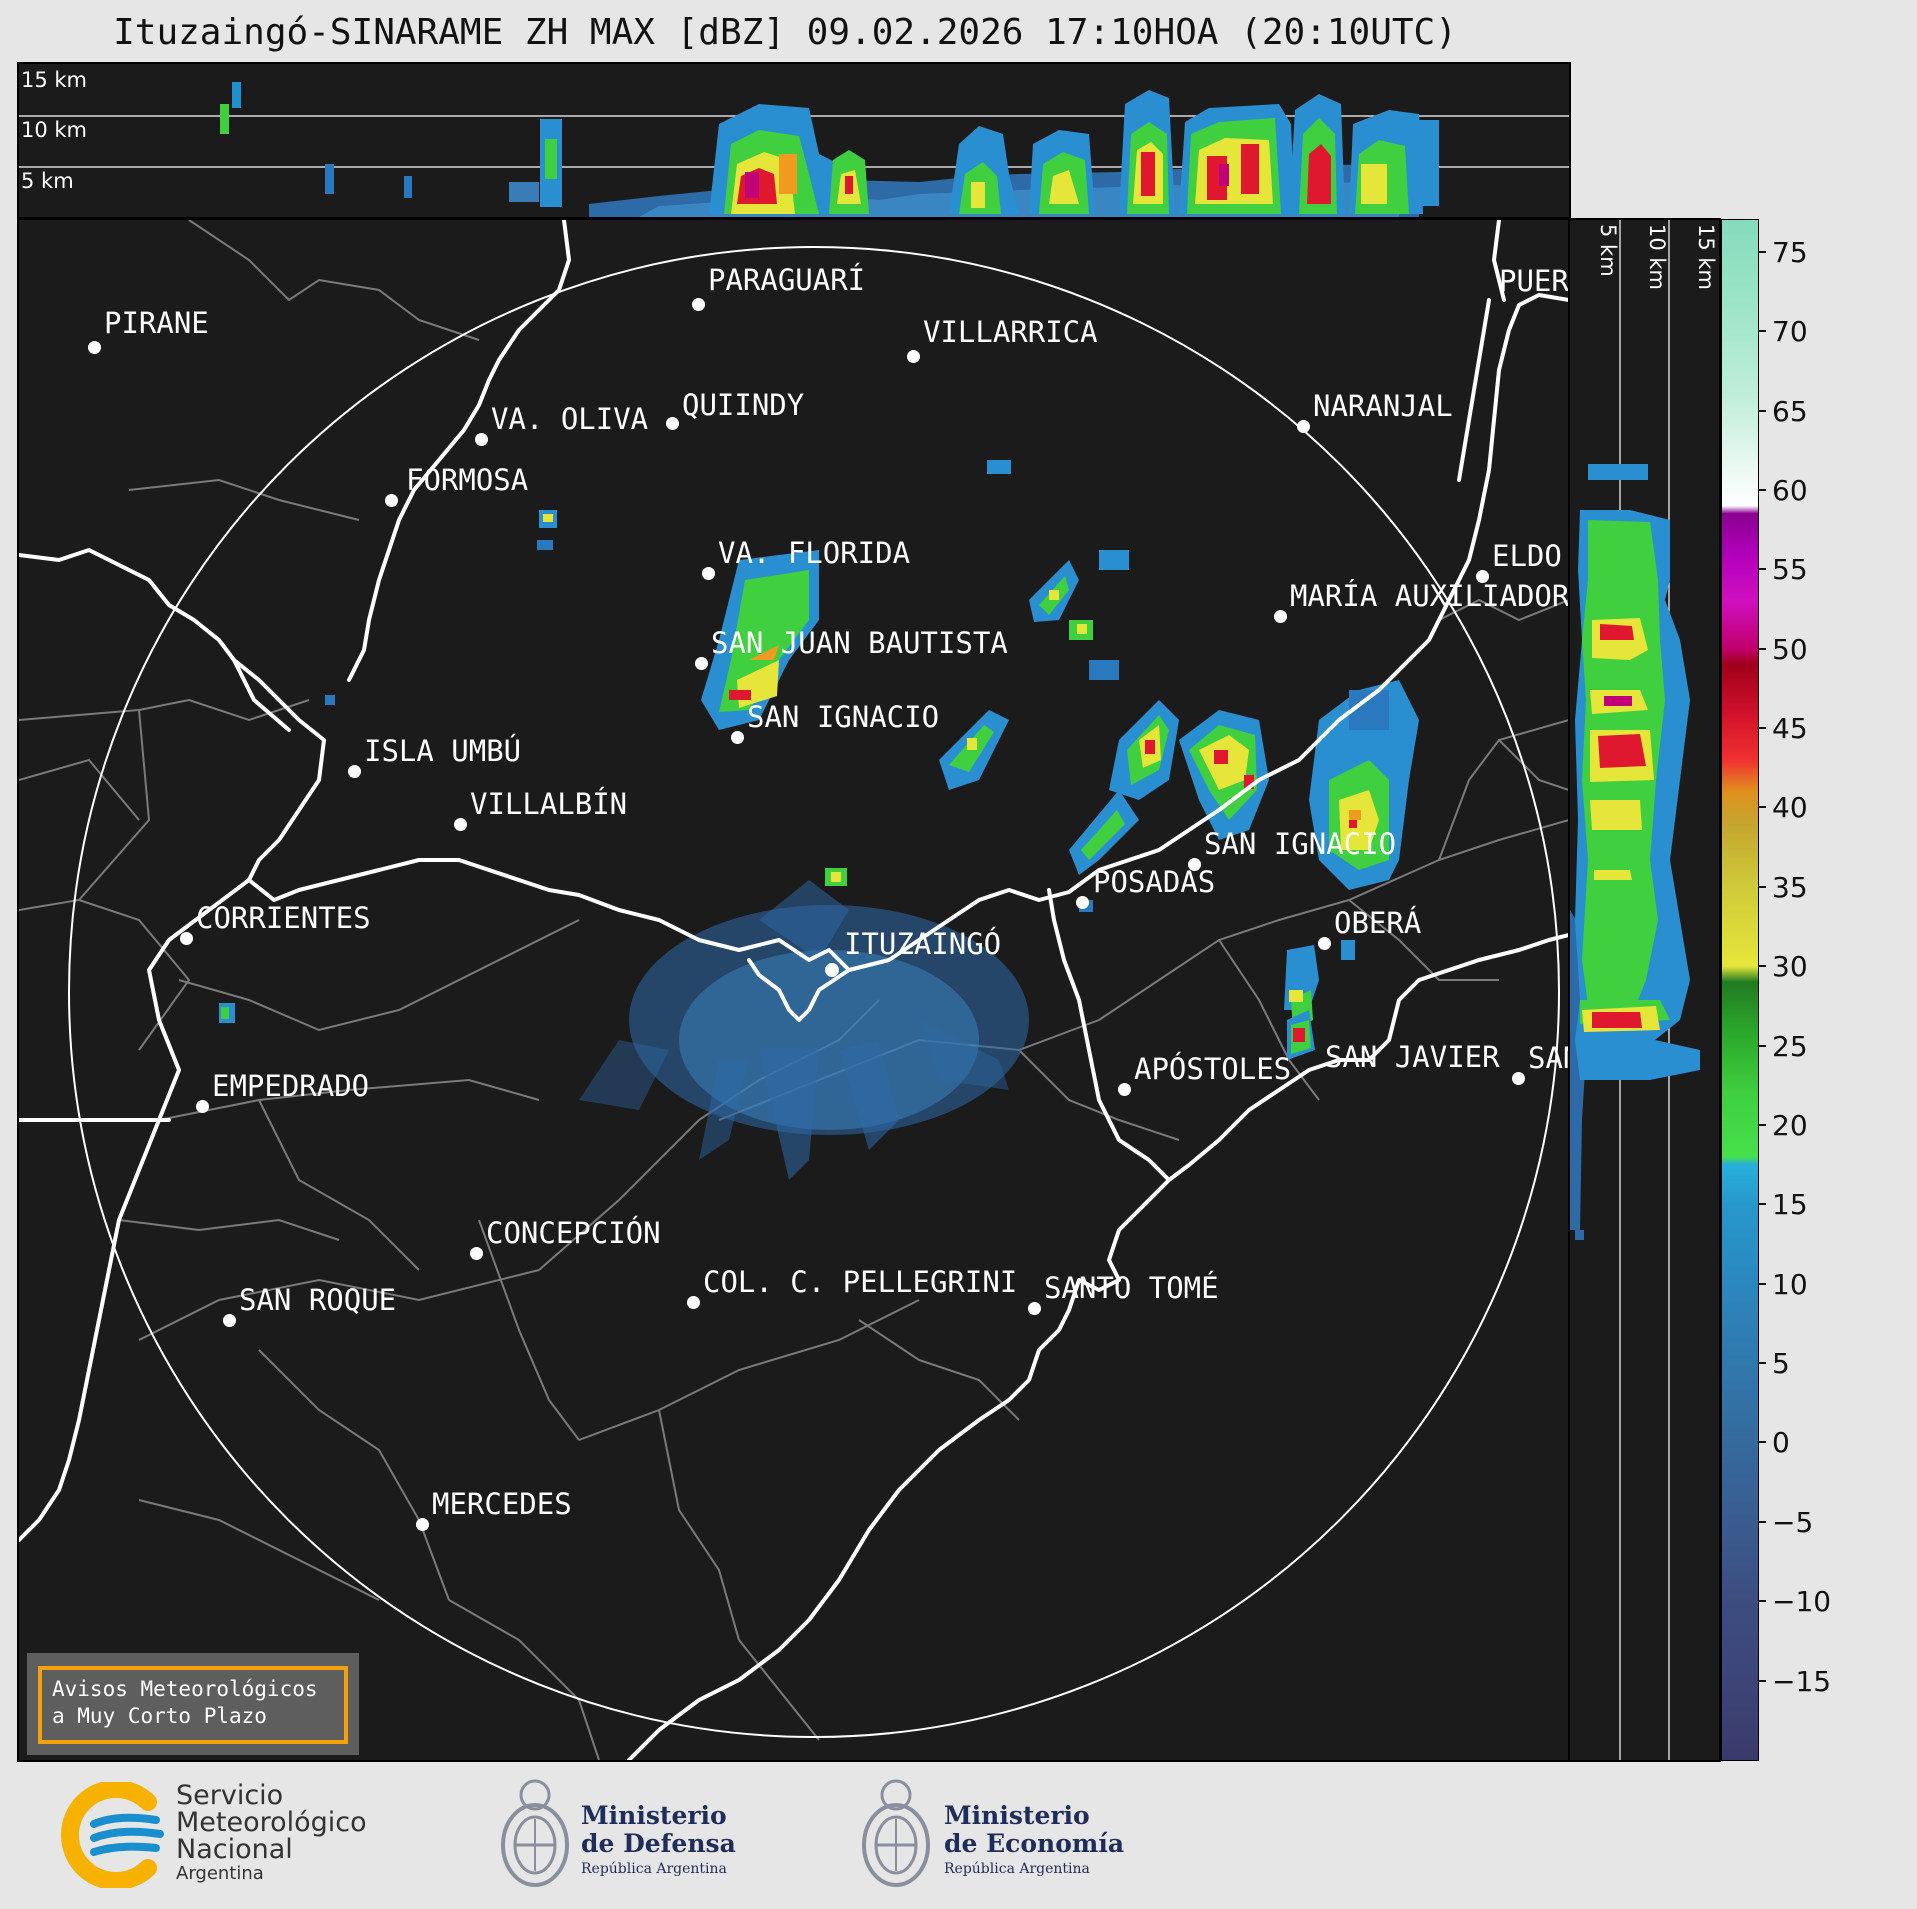  Describe the element at coordinates (1790, 1046) in the screenshot. I see `colorbar-tick-label: 25` at that location.